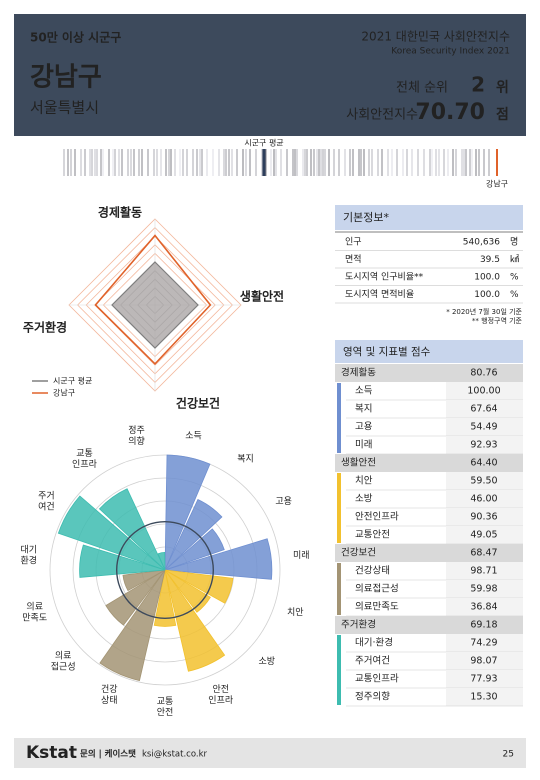  What do you see at coordinates (366, 217) in the screenshot?
I see `info-title: 기본정보*` at bounding box center [366, 217].